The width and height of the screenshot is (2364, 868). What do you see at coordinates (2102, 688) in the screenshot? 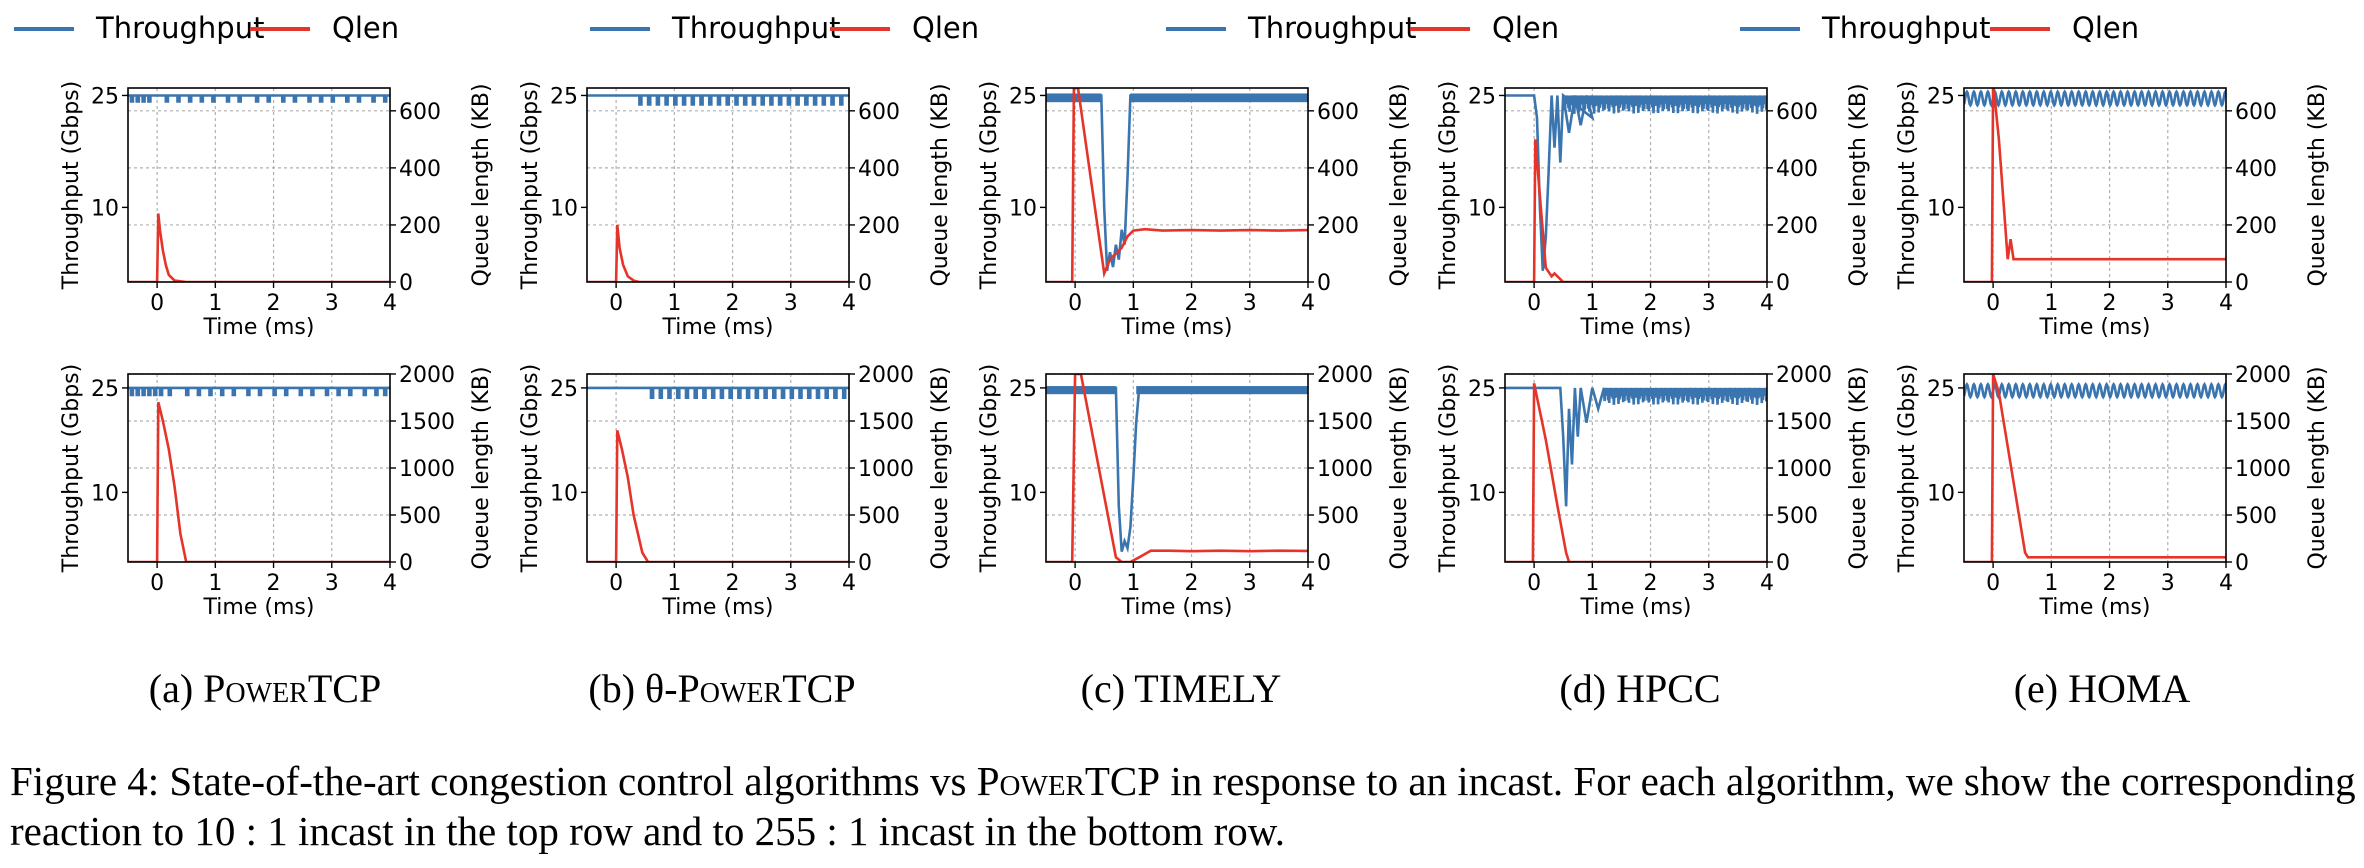
I see `subcaption-prefix: (e) HOMA` at bounding box center [2102, 688].